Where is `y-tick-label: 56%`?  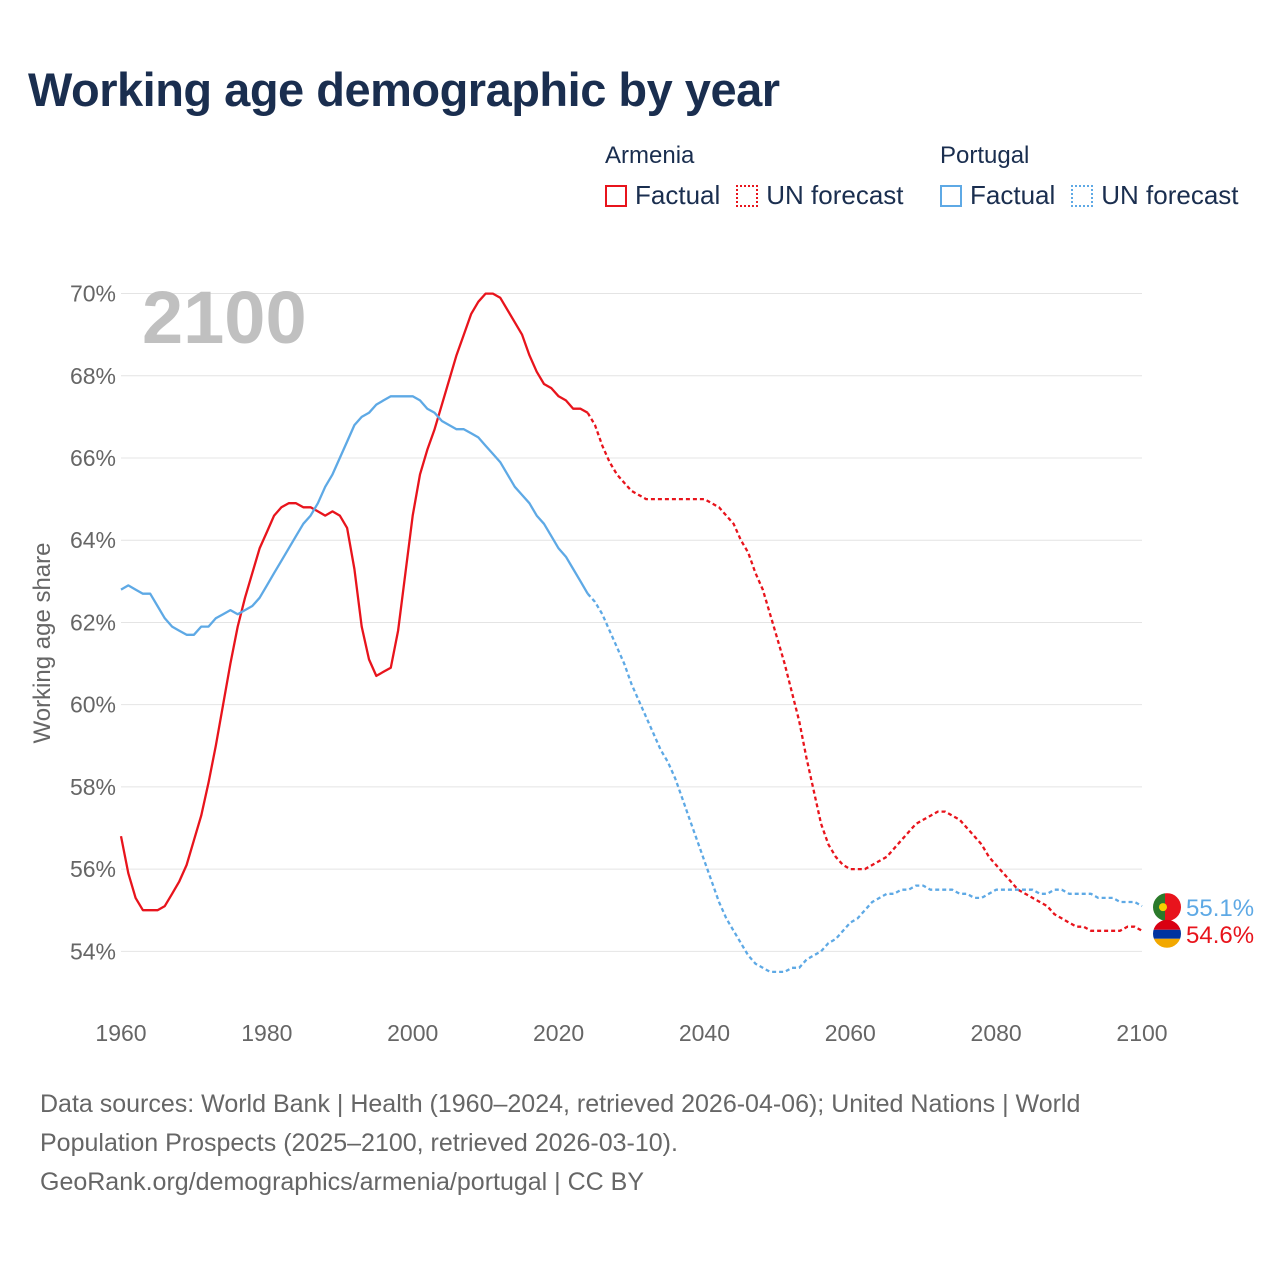
y-tick-label: 56% is located at coordinates (93, 869).